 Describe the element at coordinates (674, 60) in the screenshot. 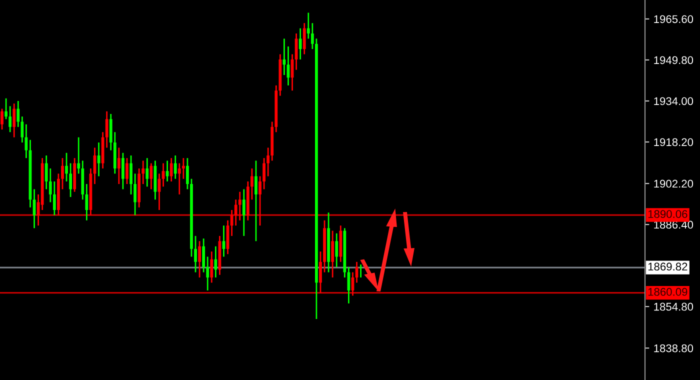

I see `y-tick-label: 1949.80` at that location.